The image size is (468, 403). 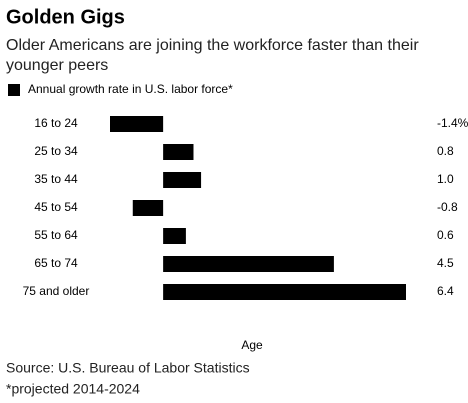 I want to click on legend-label: Annual growth rate in U.S. labor force*, so click(x=130, y=89).